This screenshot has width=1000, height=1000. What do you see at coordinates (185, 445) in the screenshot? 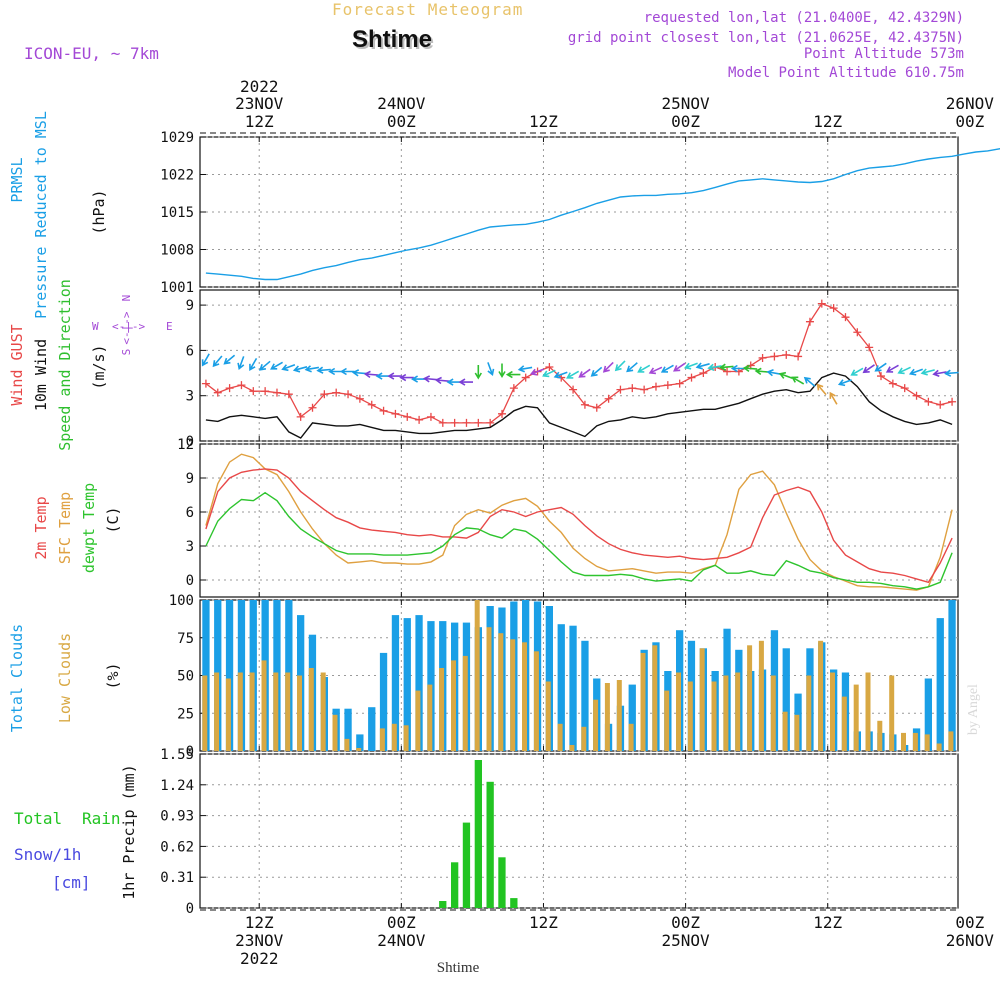
I see `y-tick-label-2-4: 12` at bounding box center [185, 445].